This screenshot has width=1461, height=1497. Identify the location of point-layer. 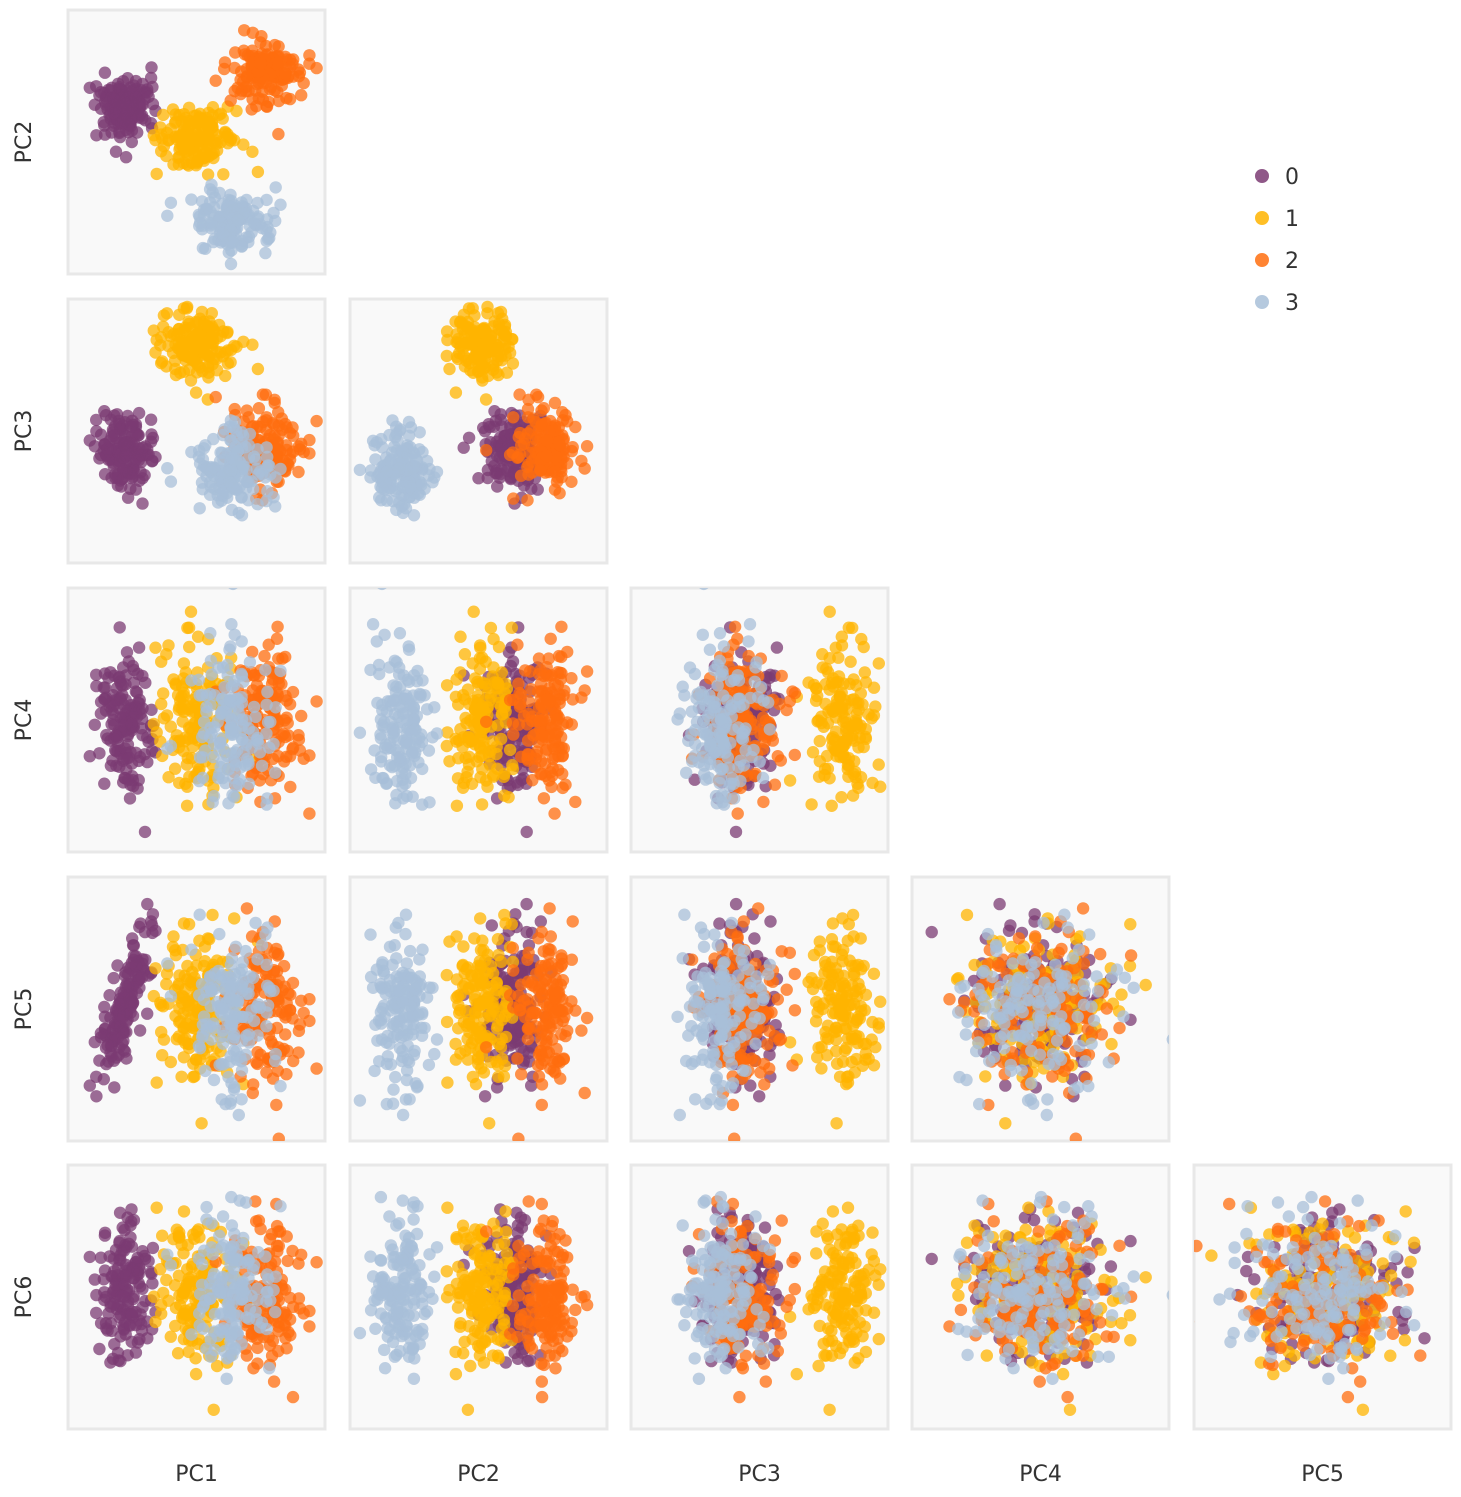
(473, 713).